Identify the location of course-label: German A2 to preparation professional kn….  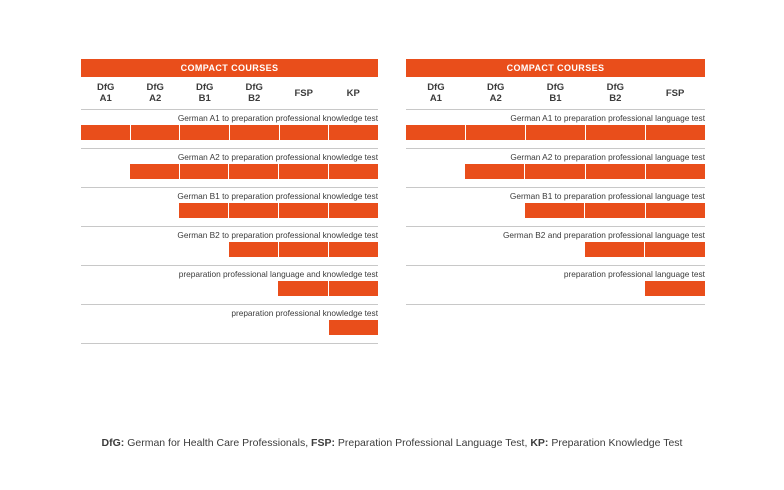
(277, 157).